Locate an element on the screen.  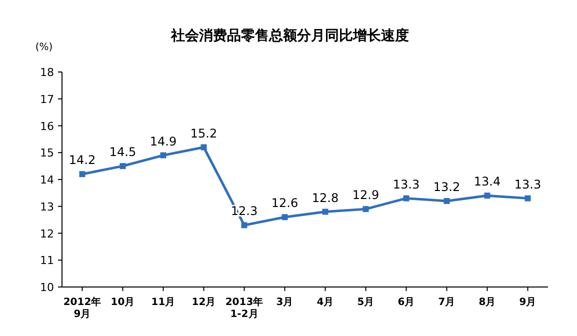
y-tick-label: 14 is located at coordinates (47, 180).